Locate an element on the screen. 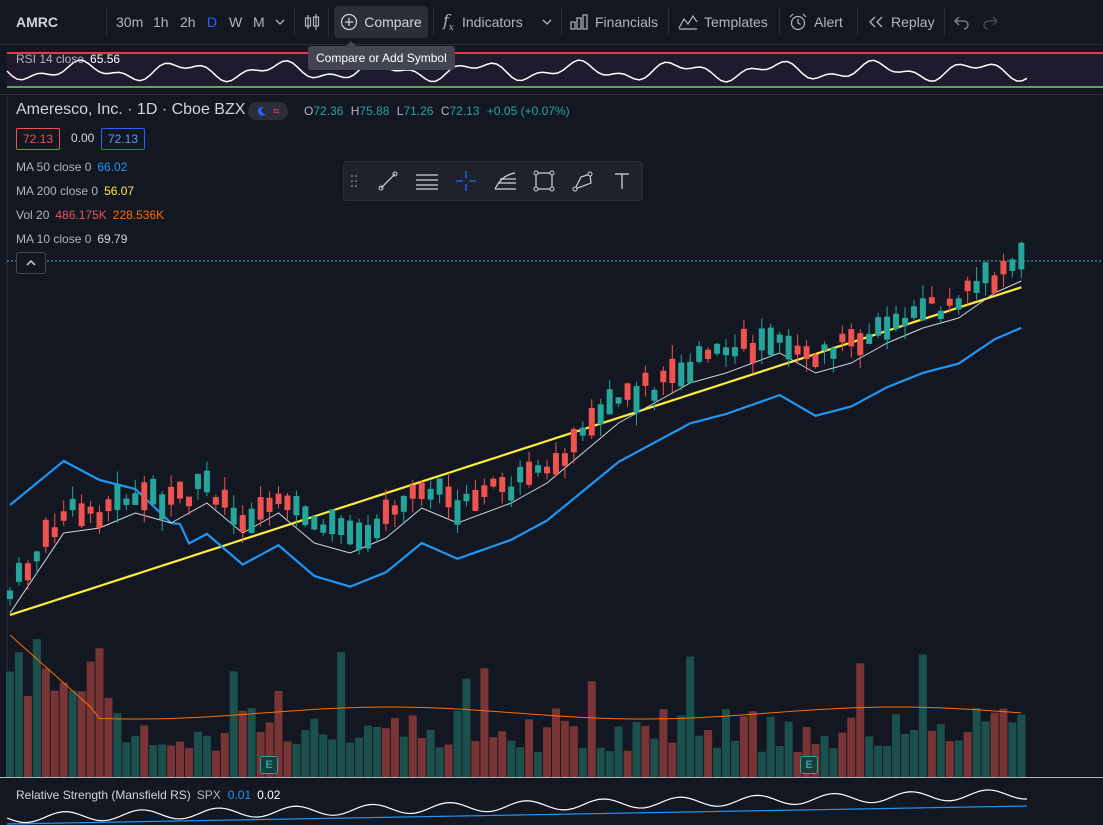  replay-button: Replay is located at coordinates (901, 22).